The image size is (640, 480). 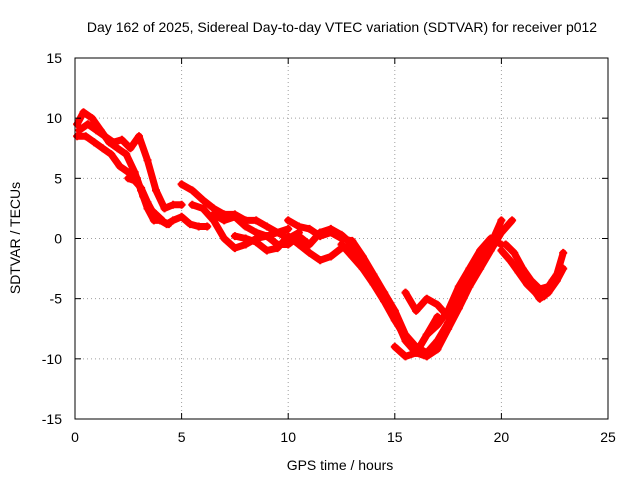 What do you see at coordinates (395, 437) in the screenshot?
I see `x-tick-label: 15` at bounding box center [395, 437].